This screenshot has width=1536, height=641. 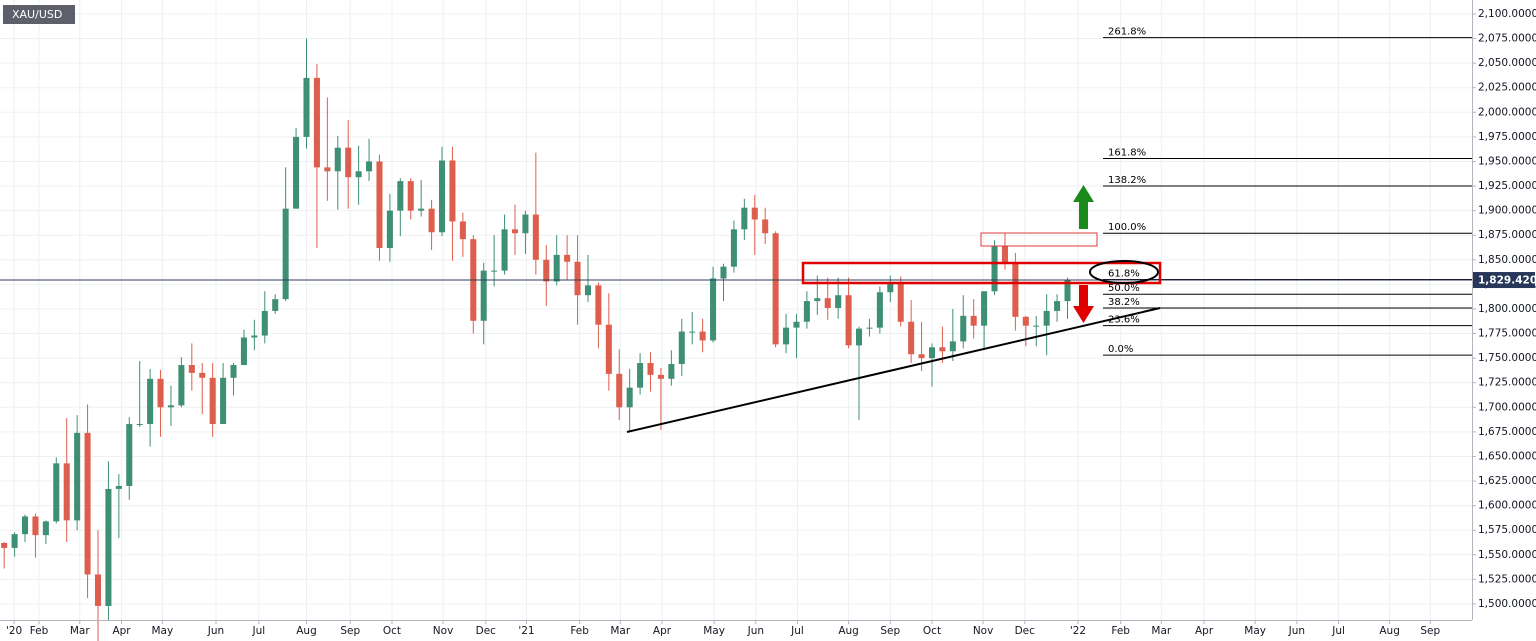 I want to click on fib-label: 261.8%, so click(x=1127, y=32).